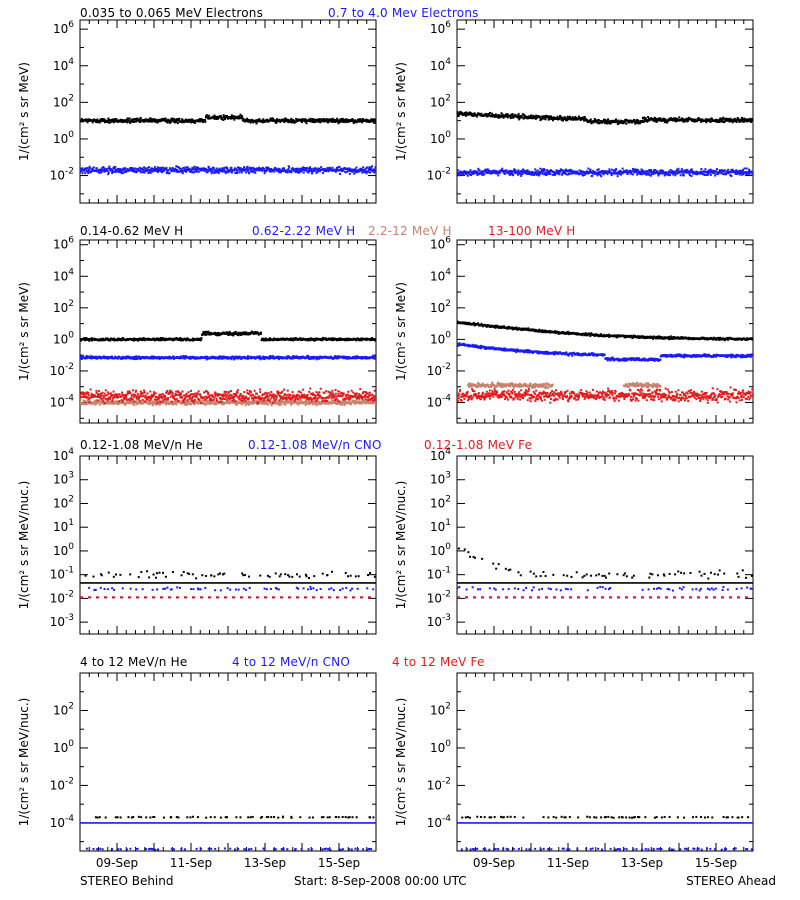 This screenshot has height=900, width=800. What do you see at coordinates (63, 338) in the screenshot?
I see `y-tick-label: 10⁰` at bounding box center [63, 338].